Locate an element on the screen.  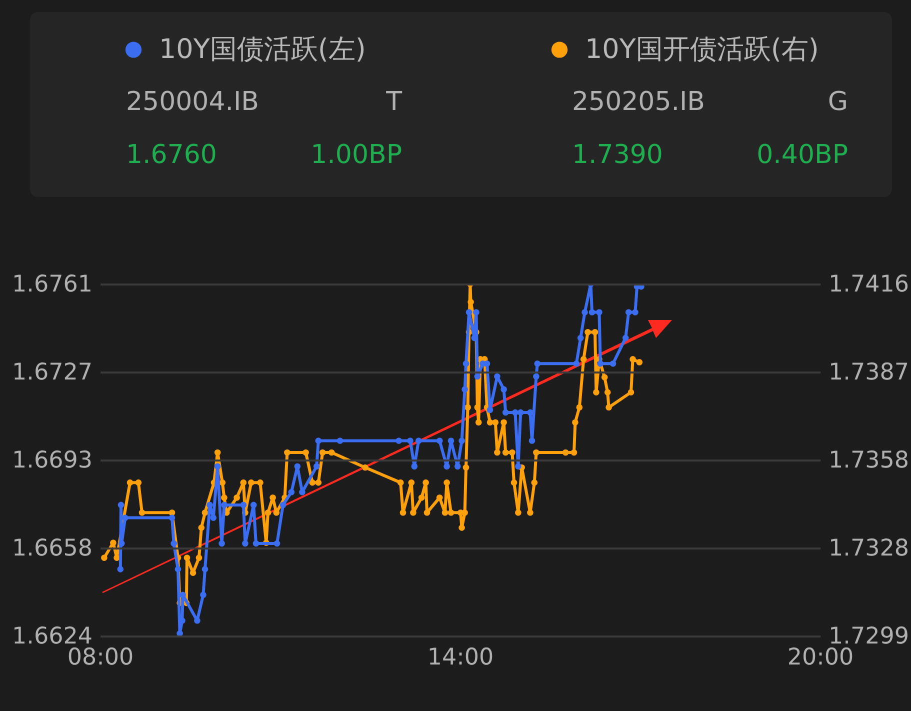
x-tick-label: 14:00 is located at coordinates (460, 657).